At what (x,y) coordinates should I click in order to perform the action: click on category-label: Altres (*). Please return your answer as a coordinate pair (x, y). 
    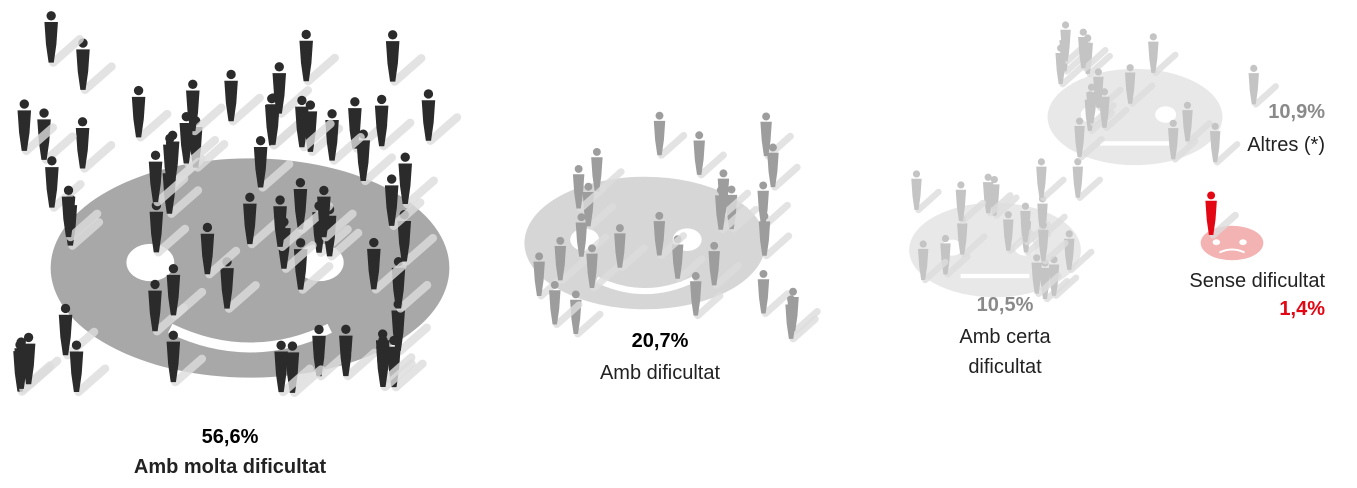
    Looking at the image, I should click on (1286, 145).